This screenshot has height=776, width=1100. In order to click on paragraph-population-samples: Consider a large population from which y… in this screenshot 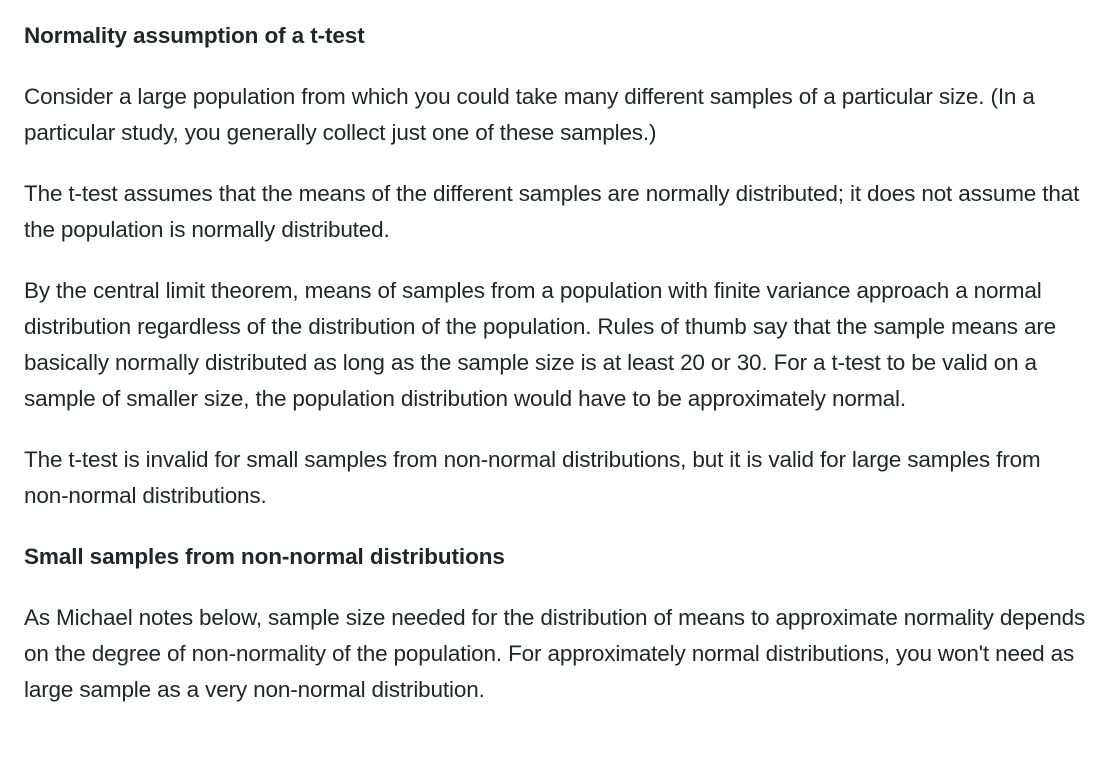, I will do `click(529, 114)`.